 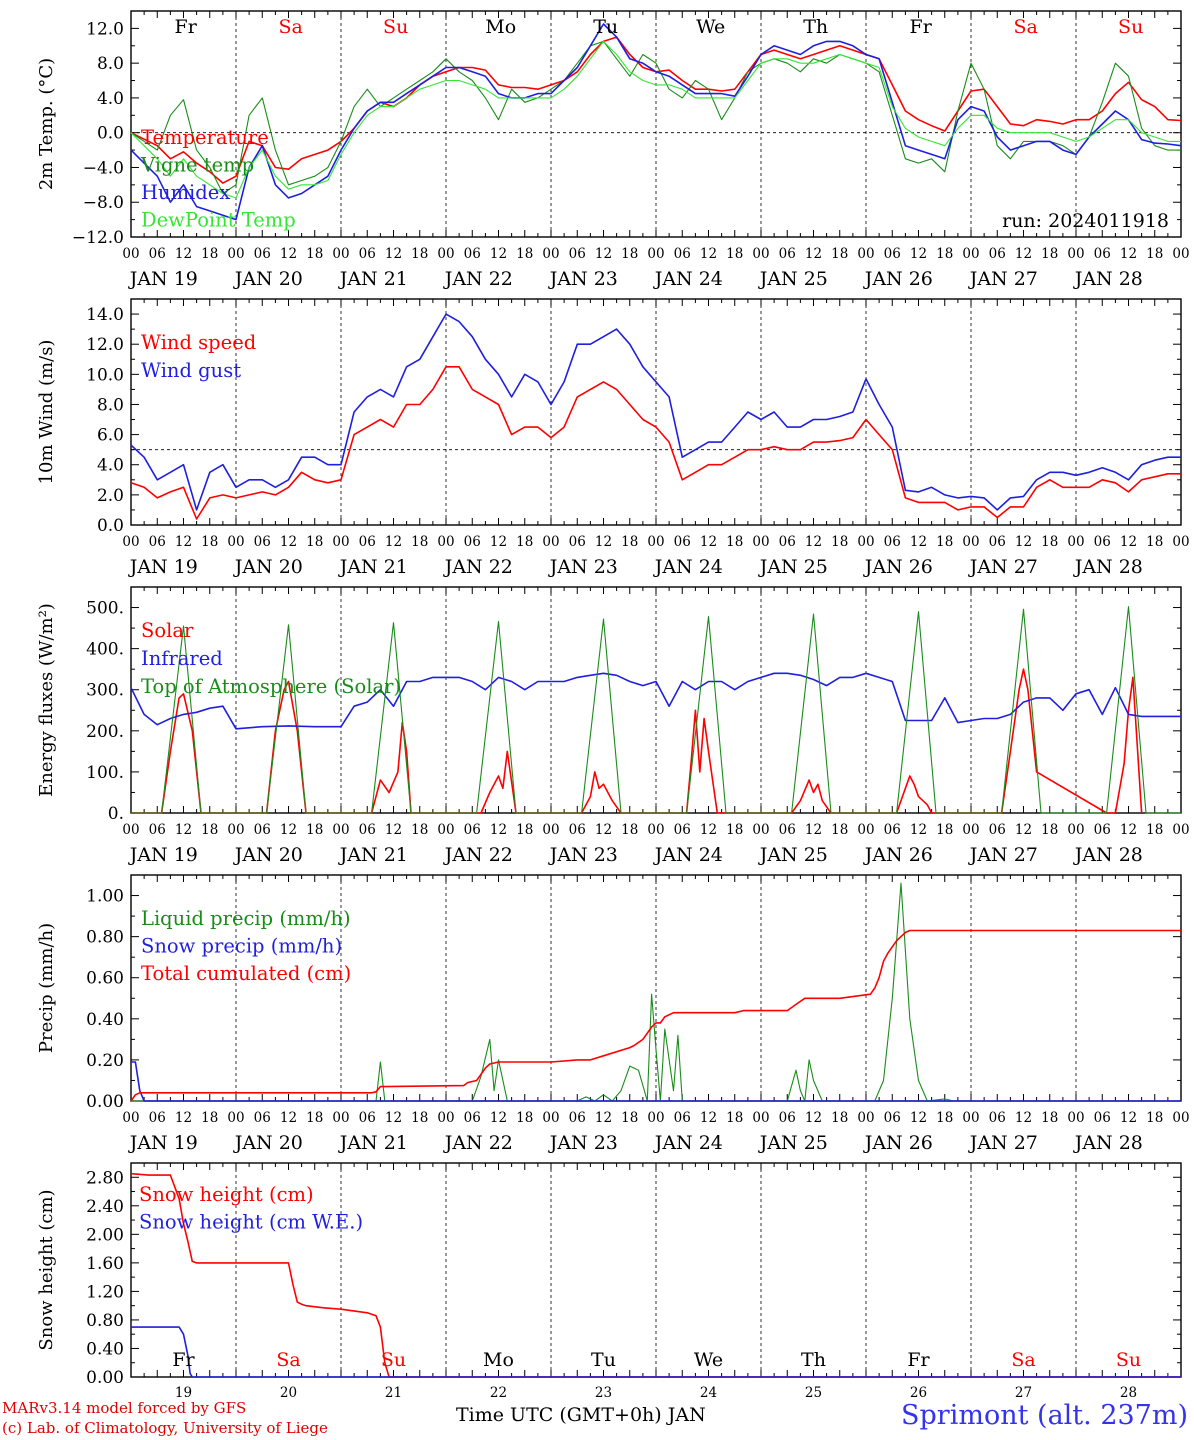 What do you see at coordinates (708, 1393) in the screenshot?
I see `day-number: 24` at bounding box center [708, 1393].